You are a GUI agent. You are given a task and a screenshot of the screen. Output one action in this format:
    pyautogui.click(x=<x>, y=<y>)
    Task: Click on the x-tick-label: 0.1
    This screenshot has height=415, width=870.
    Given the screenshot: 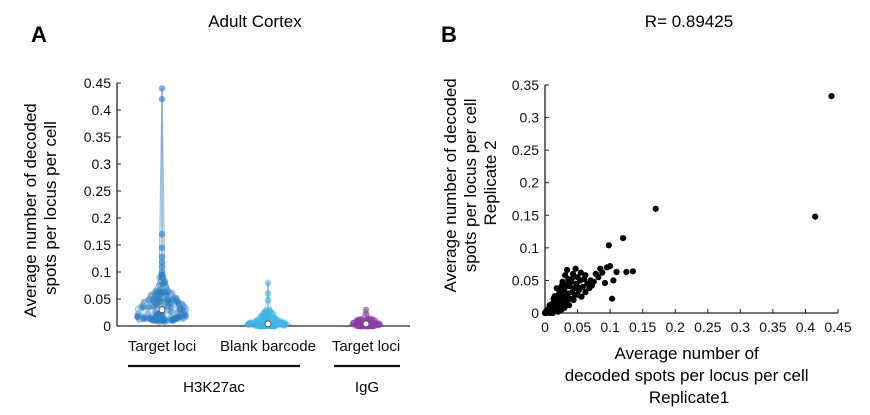 What is the action you would take?
    pyautogui.click(x=610, y=327)
    